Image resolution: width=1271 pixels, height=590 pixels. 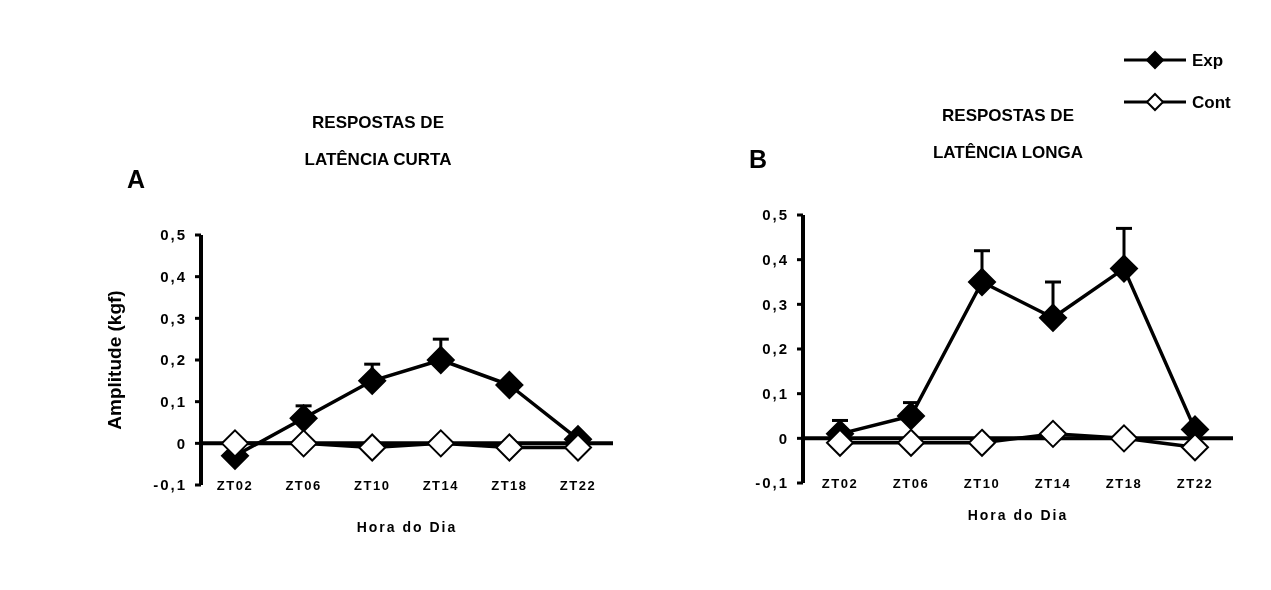 What do you see at coordinates (1212, 102) in the screenshot?
I see `legend-label: Cont` at bounding box center [1212, 102].